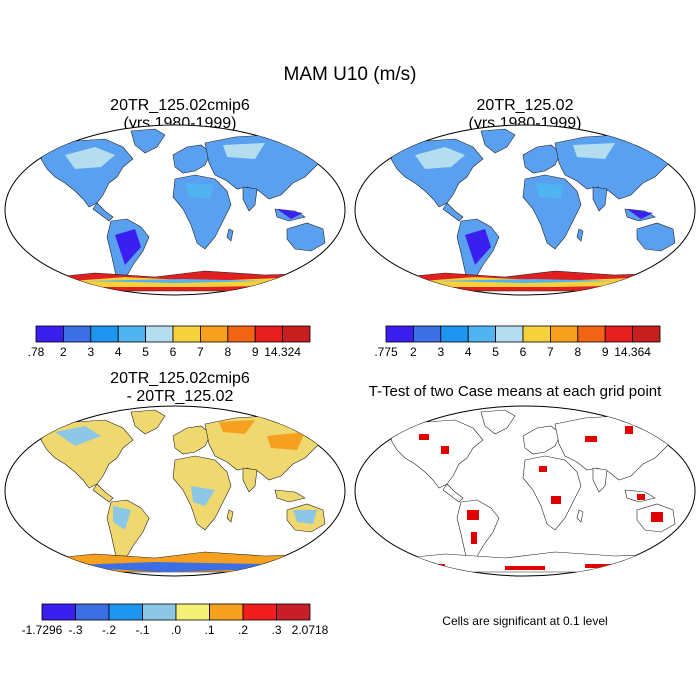  What do you see at coordinates (512, 352) in the screenshot?
I see `colorbar-2-labels: .775 2 3 4 5 6 7 8 9 14.364` at bounding box center [512, 352].